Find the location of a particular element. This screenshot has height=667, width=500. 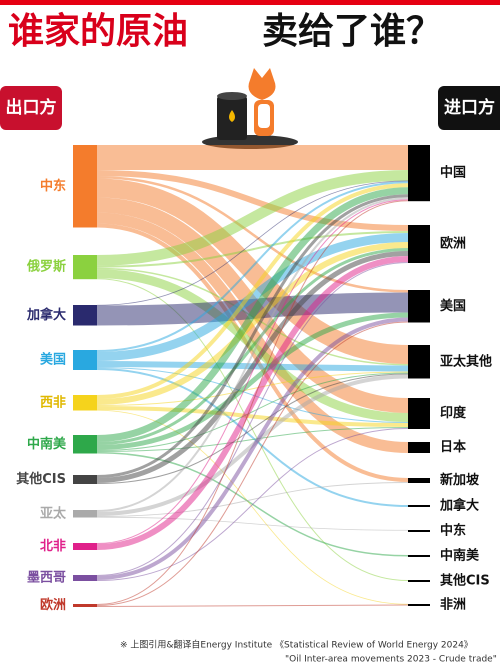

target-label: 日本 is located at coordinates (453, 447).